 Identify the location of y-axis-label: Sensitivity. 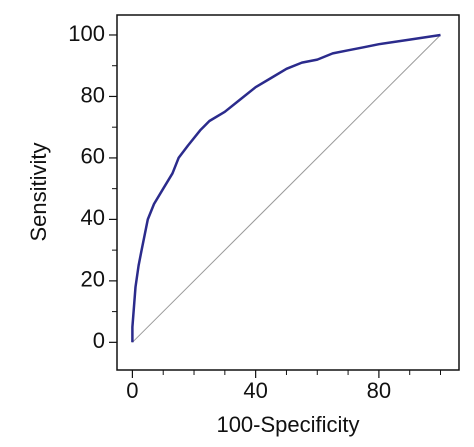
(38, 191).